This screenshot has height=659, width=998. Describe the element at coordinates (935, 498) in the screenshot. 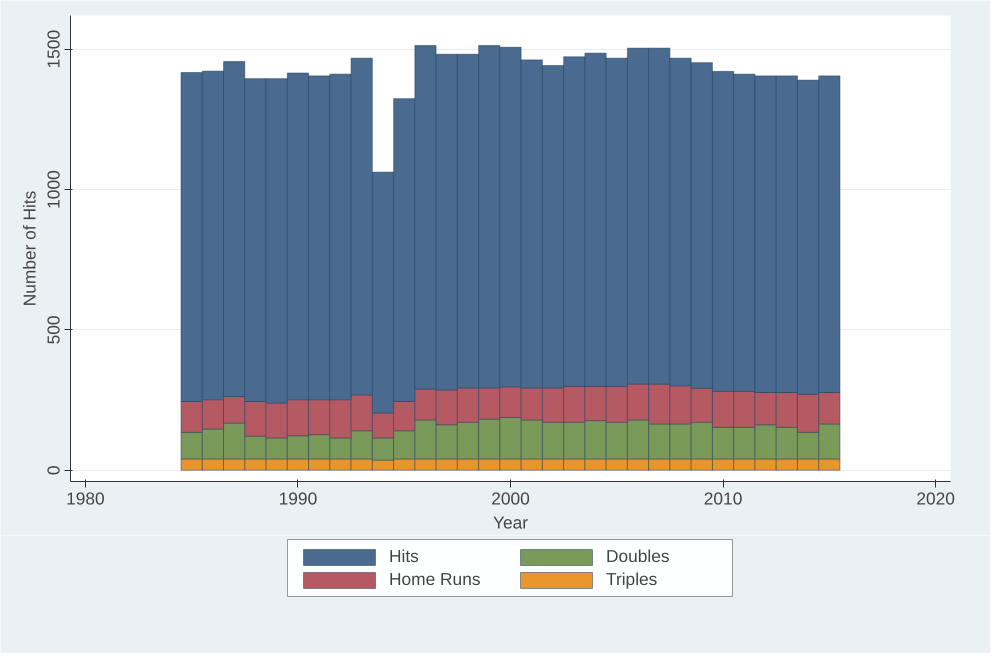

I see `x-tick-label: 2020` at that location.